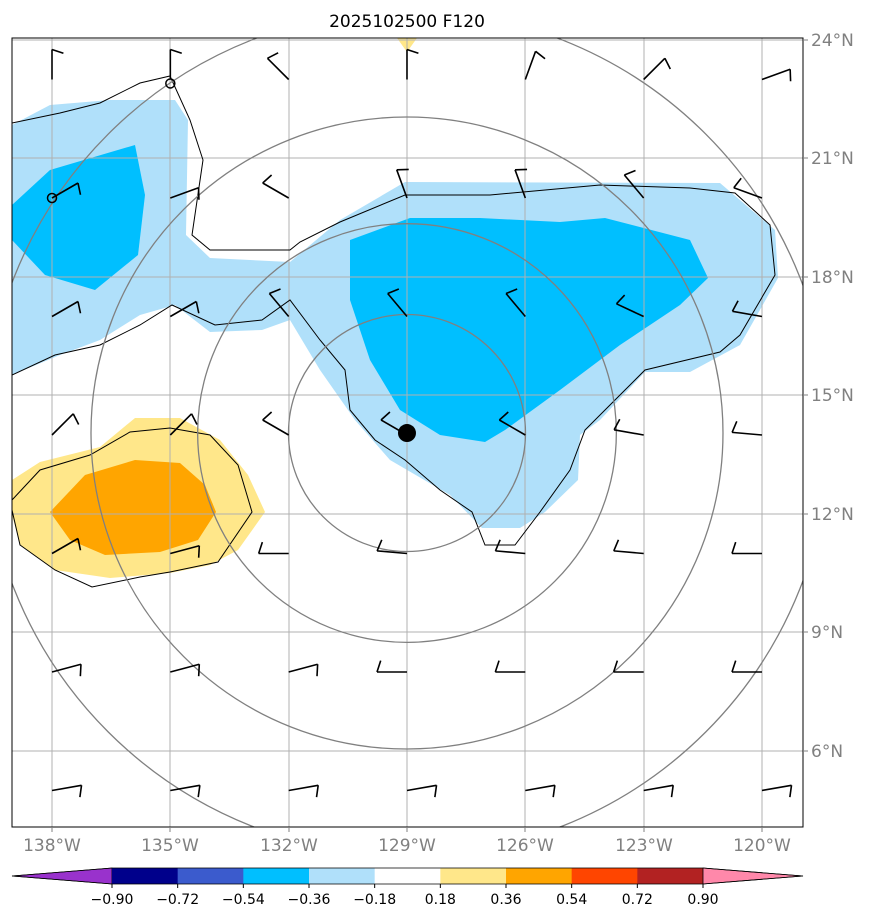 The image size is (873, 924). What do you see at coordinates (832, 396) in the screenshot?
I see `lat-label-15n: 15°N` at bounding box center [832, 396].